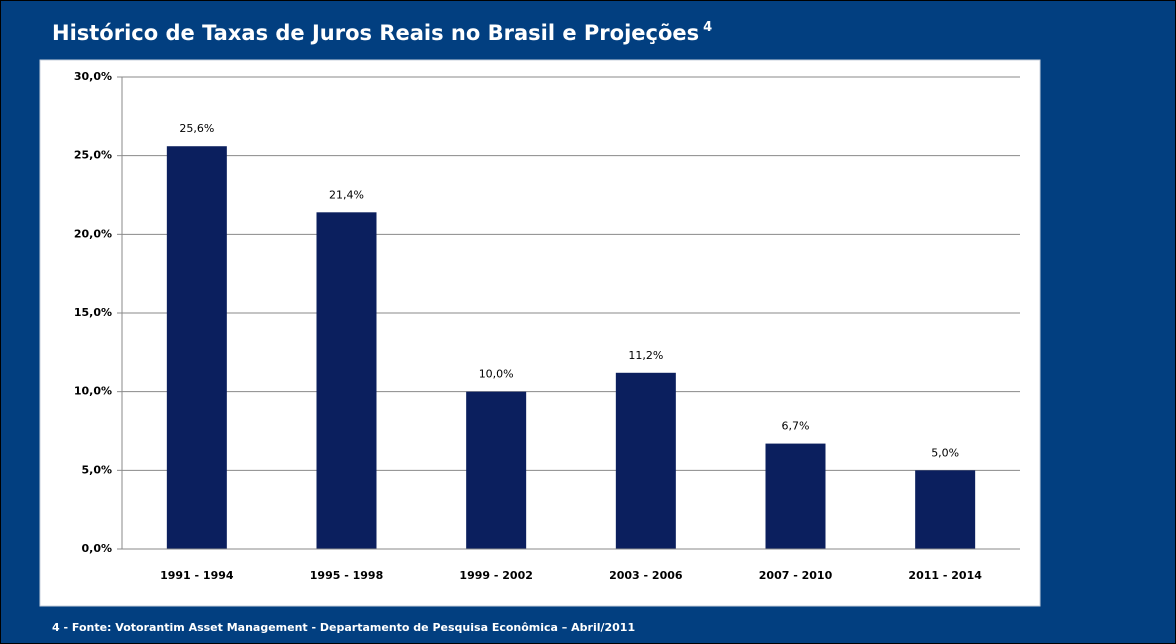 Image resolution: width=1176 pixels, height=644 pixels. Describe the element at coordinates (196, 128) in the screenshot. I see `value-label: 25,6%` at that location.